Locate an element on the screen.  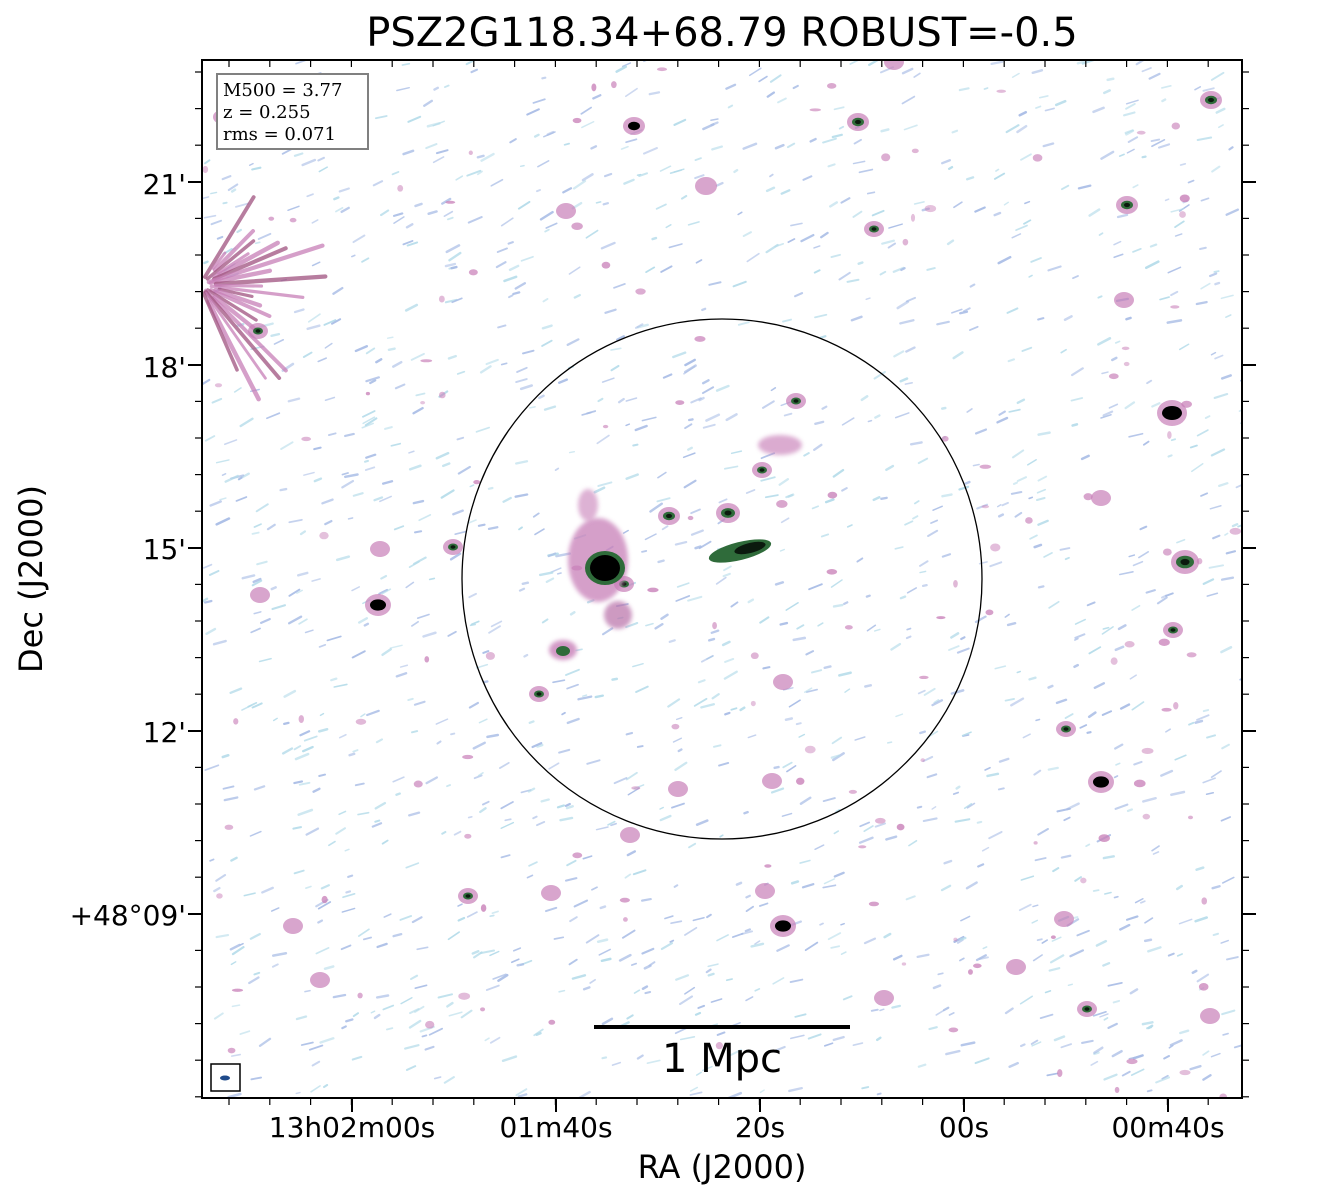
info-box: M500 = 3.77 z = 0.255 rms = 0.071 is located at coordinates (292, 111).